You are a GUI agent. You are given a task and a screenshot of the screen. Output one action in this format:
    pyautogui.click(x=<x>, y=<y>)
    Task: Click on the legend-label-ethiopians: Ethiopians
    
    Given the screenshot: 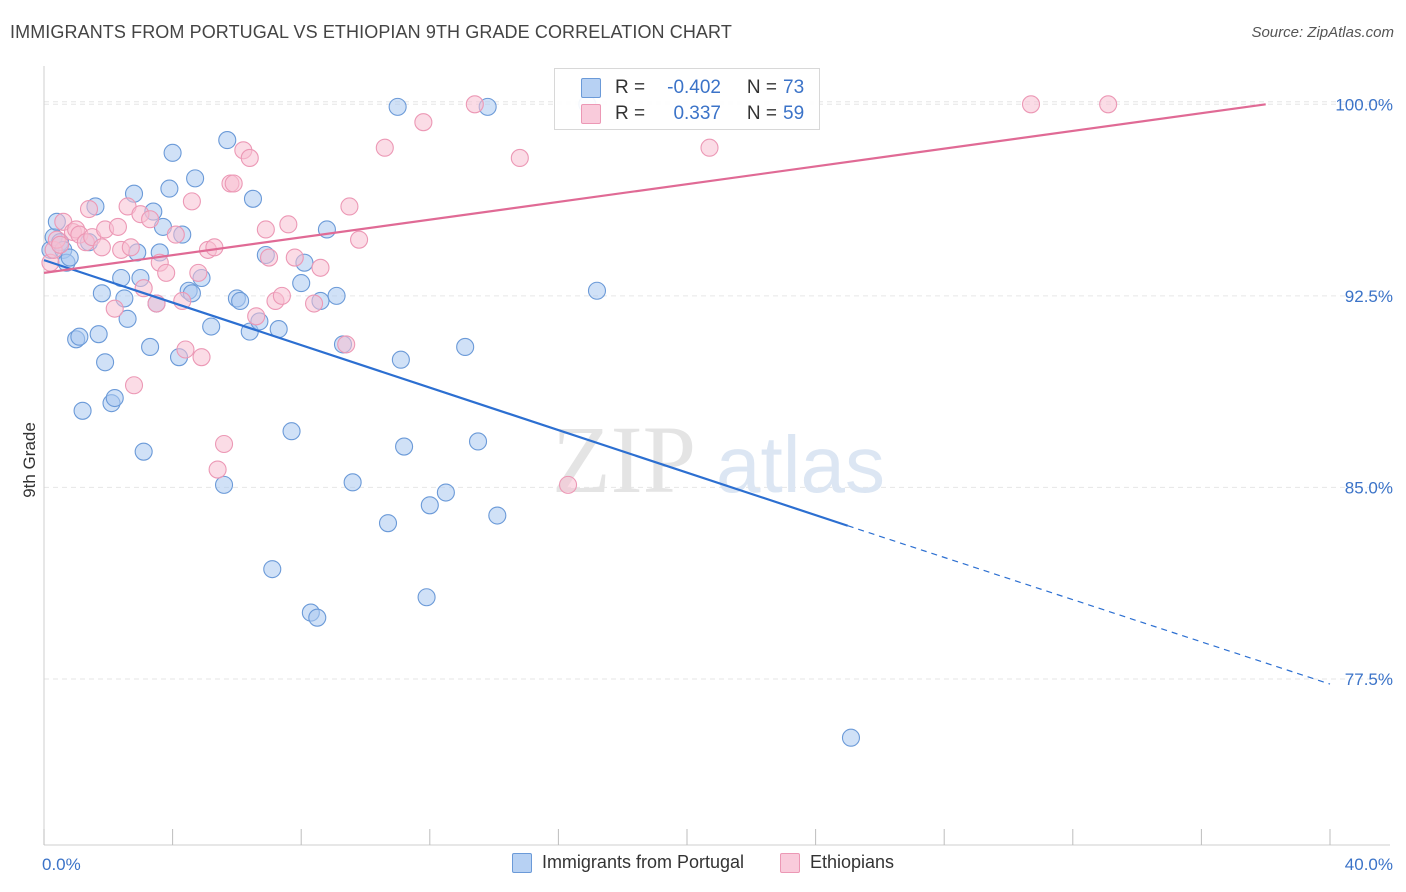 What is the action you would take?
    pyautogui.click(x=852, y=862)
    